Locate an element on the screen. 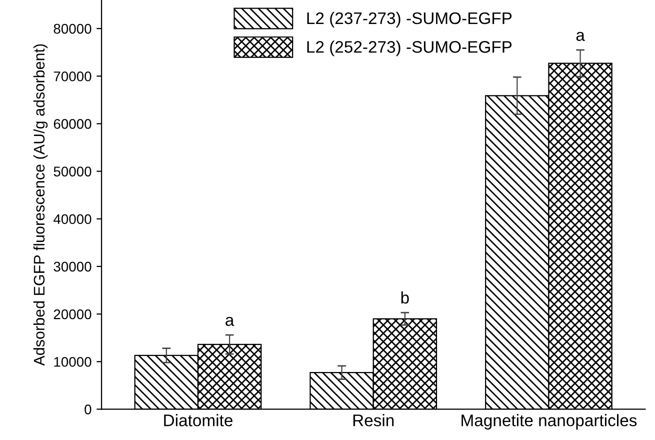  y-axis-title: Adsorbed EGFP fluorescence (AU/g adsorbent) is located at coordinates (40, 205).